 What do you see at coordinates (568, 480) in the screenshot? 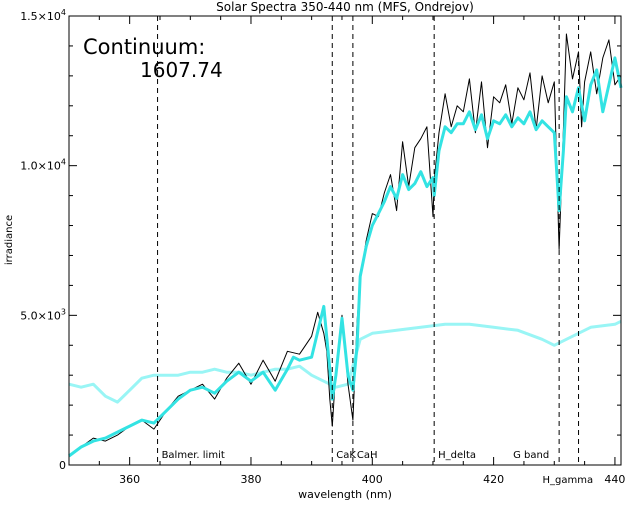
I see `reference-line-label: H_gamma` at bounding box center [568, 480].